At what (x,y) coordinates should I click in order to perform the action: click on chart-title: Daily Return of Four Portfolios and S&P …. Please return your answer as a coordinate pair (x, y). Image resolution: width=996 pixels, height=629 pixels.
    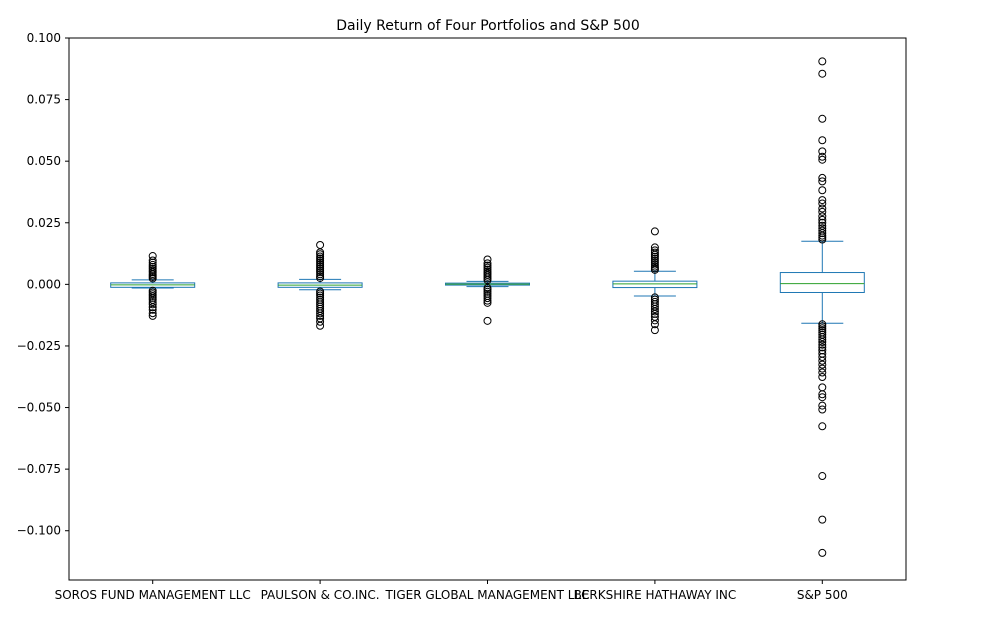
    Looking at the image, I should click on (487, 26).